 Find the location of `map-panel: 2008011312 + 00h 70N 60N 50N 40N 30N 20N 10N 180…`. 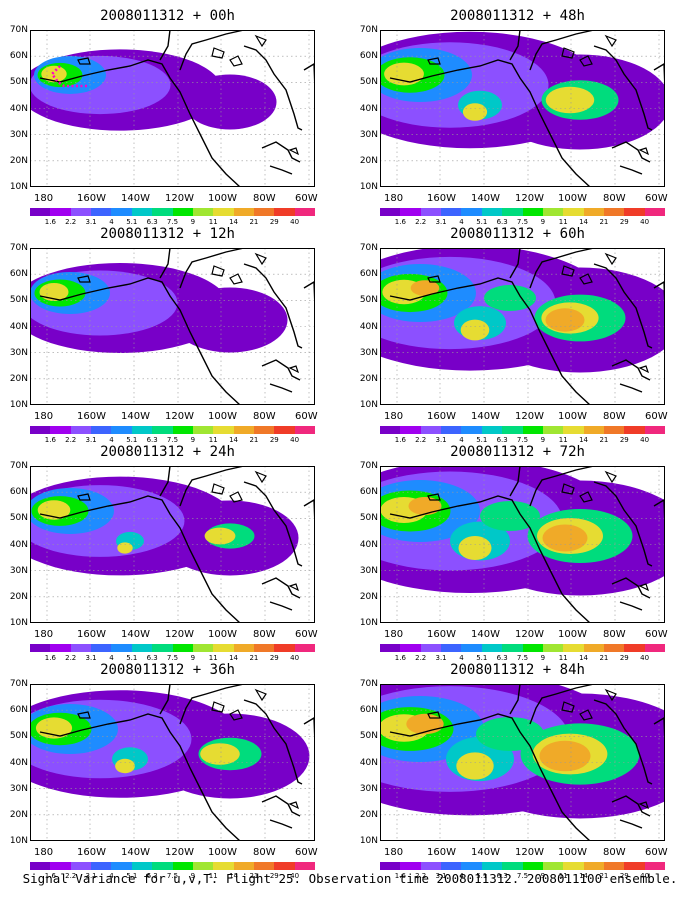

map-panel: 2008011312 + 00h 70N 60N 50N 40N 30N 20N 10N 180… is located at coordinates (167, 117).